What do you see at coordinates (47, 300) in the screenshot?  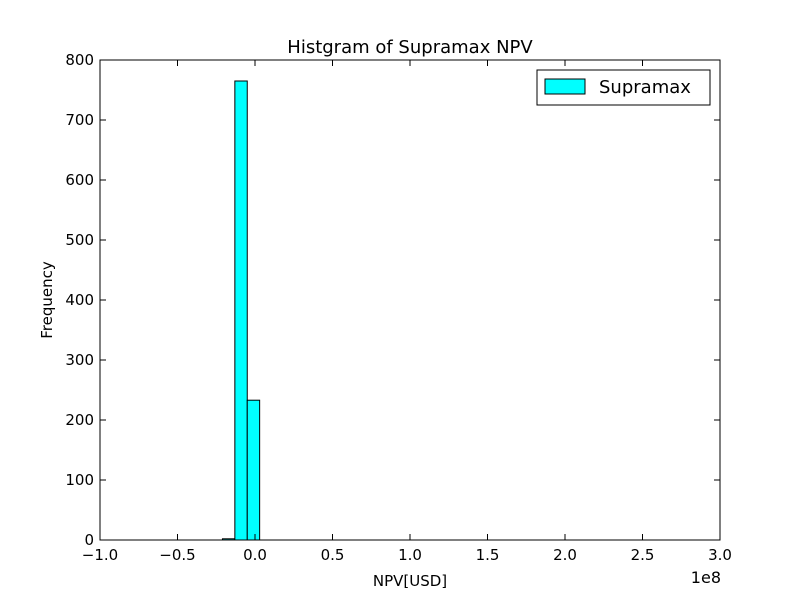 I see `y-axis-label: Frequency` at bounding box center [47, 300].